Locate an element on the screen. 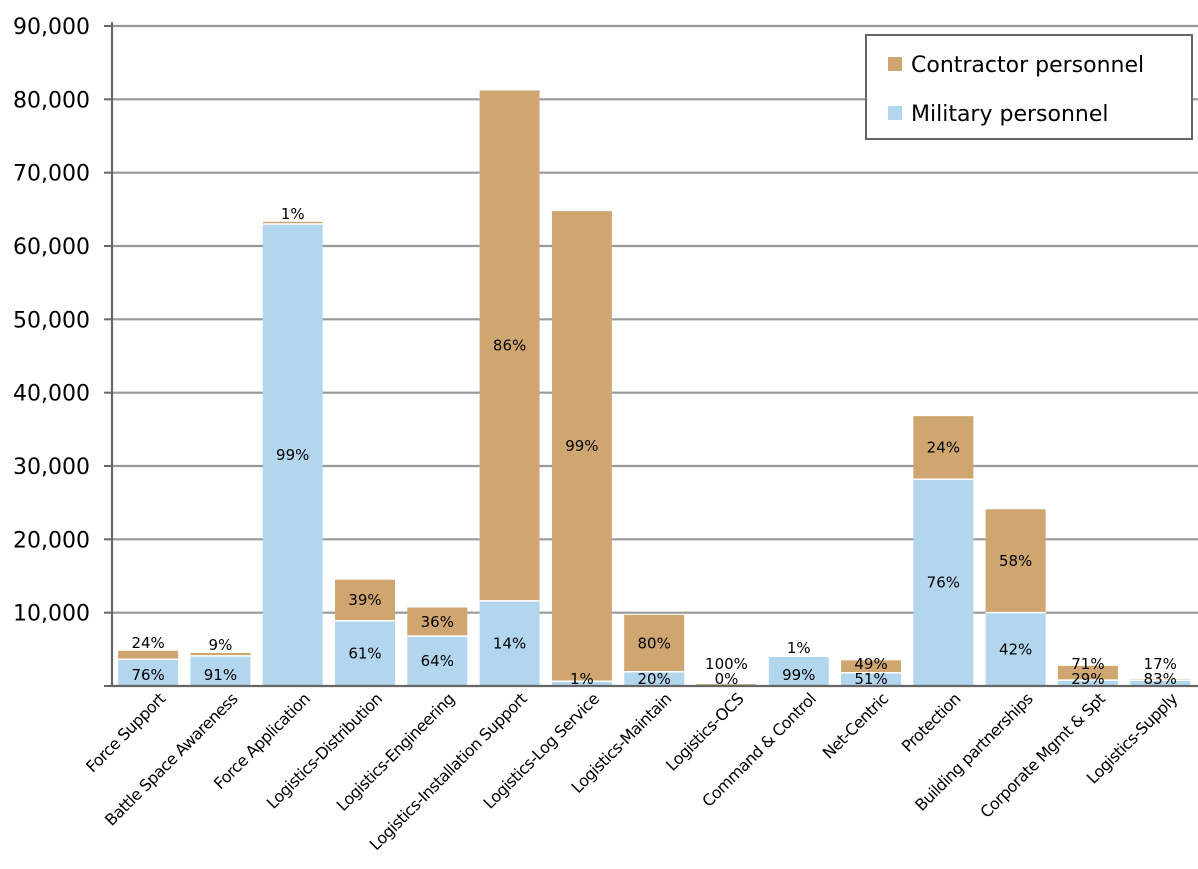  category-label: Protection is located at coordinates (931, 722).